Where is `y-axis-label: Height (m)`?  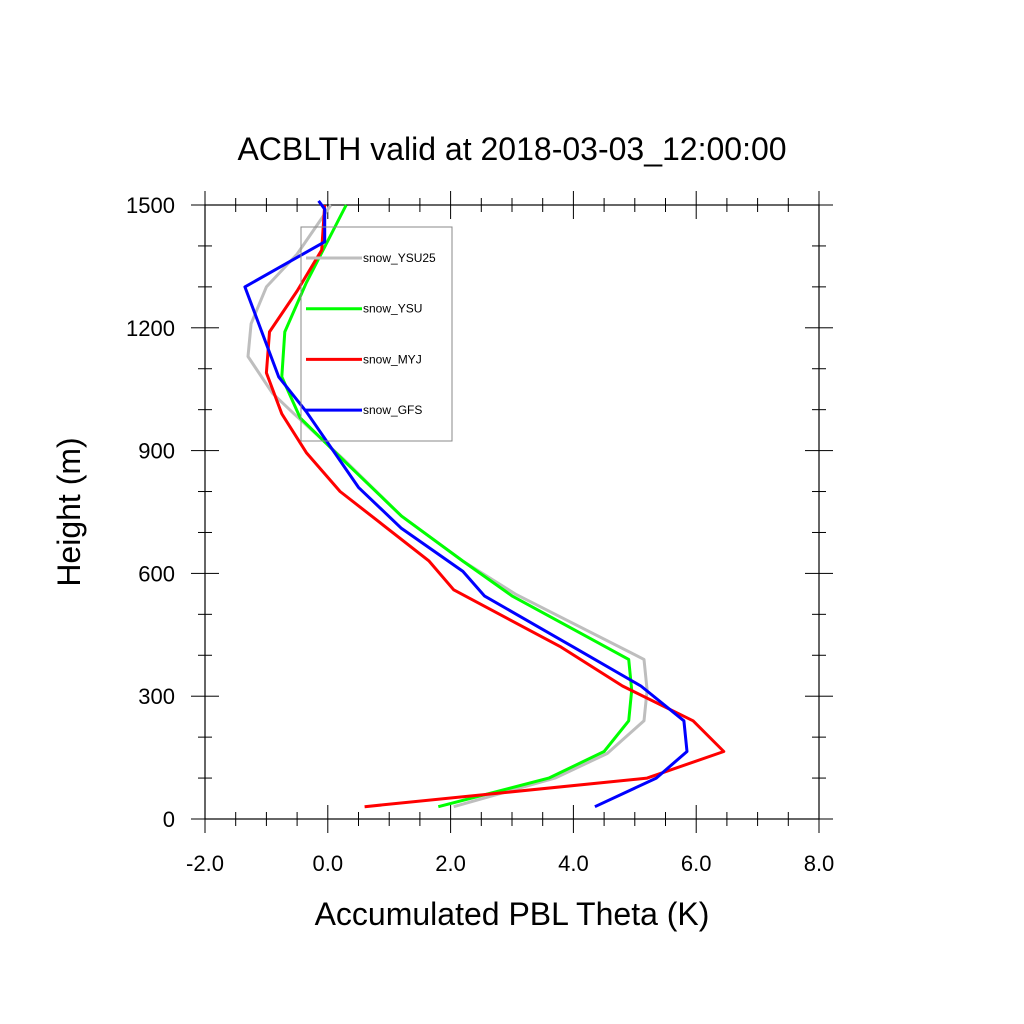
y-axis-label: Height (m) is located at coordinates (69, 511).